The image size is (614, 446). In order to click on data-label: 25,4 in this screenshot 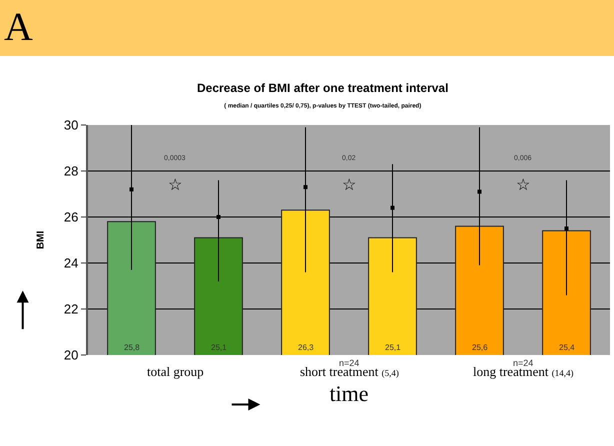, I will do `click(567, 347)`.